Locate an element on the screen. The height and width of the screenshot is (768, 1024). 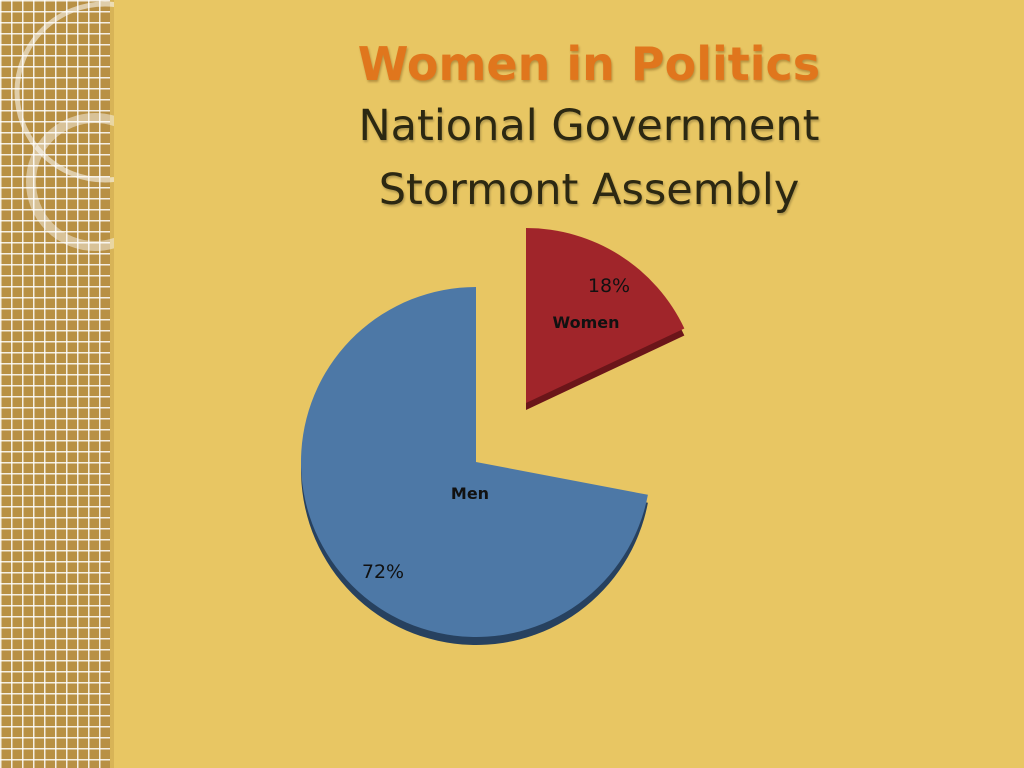
men-percent-label: 72% is located at coordinates (383, 572).